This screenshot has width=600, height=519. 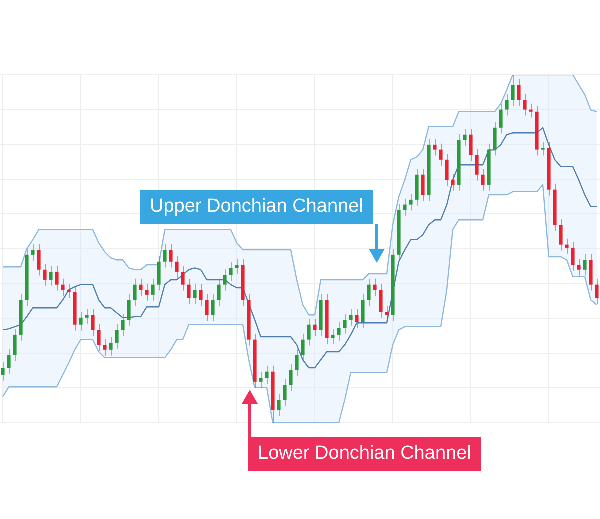 I want to click on series-label: Upper Donchian Channel, so click(x=257, y=207).